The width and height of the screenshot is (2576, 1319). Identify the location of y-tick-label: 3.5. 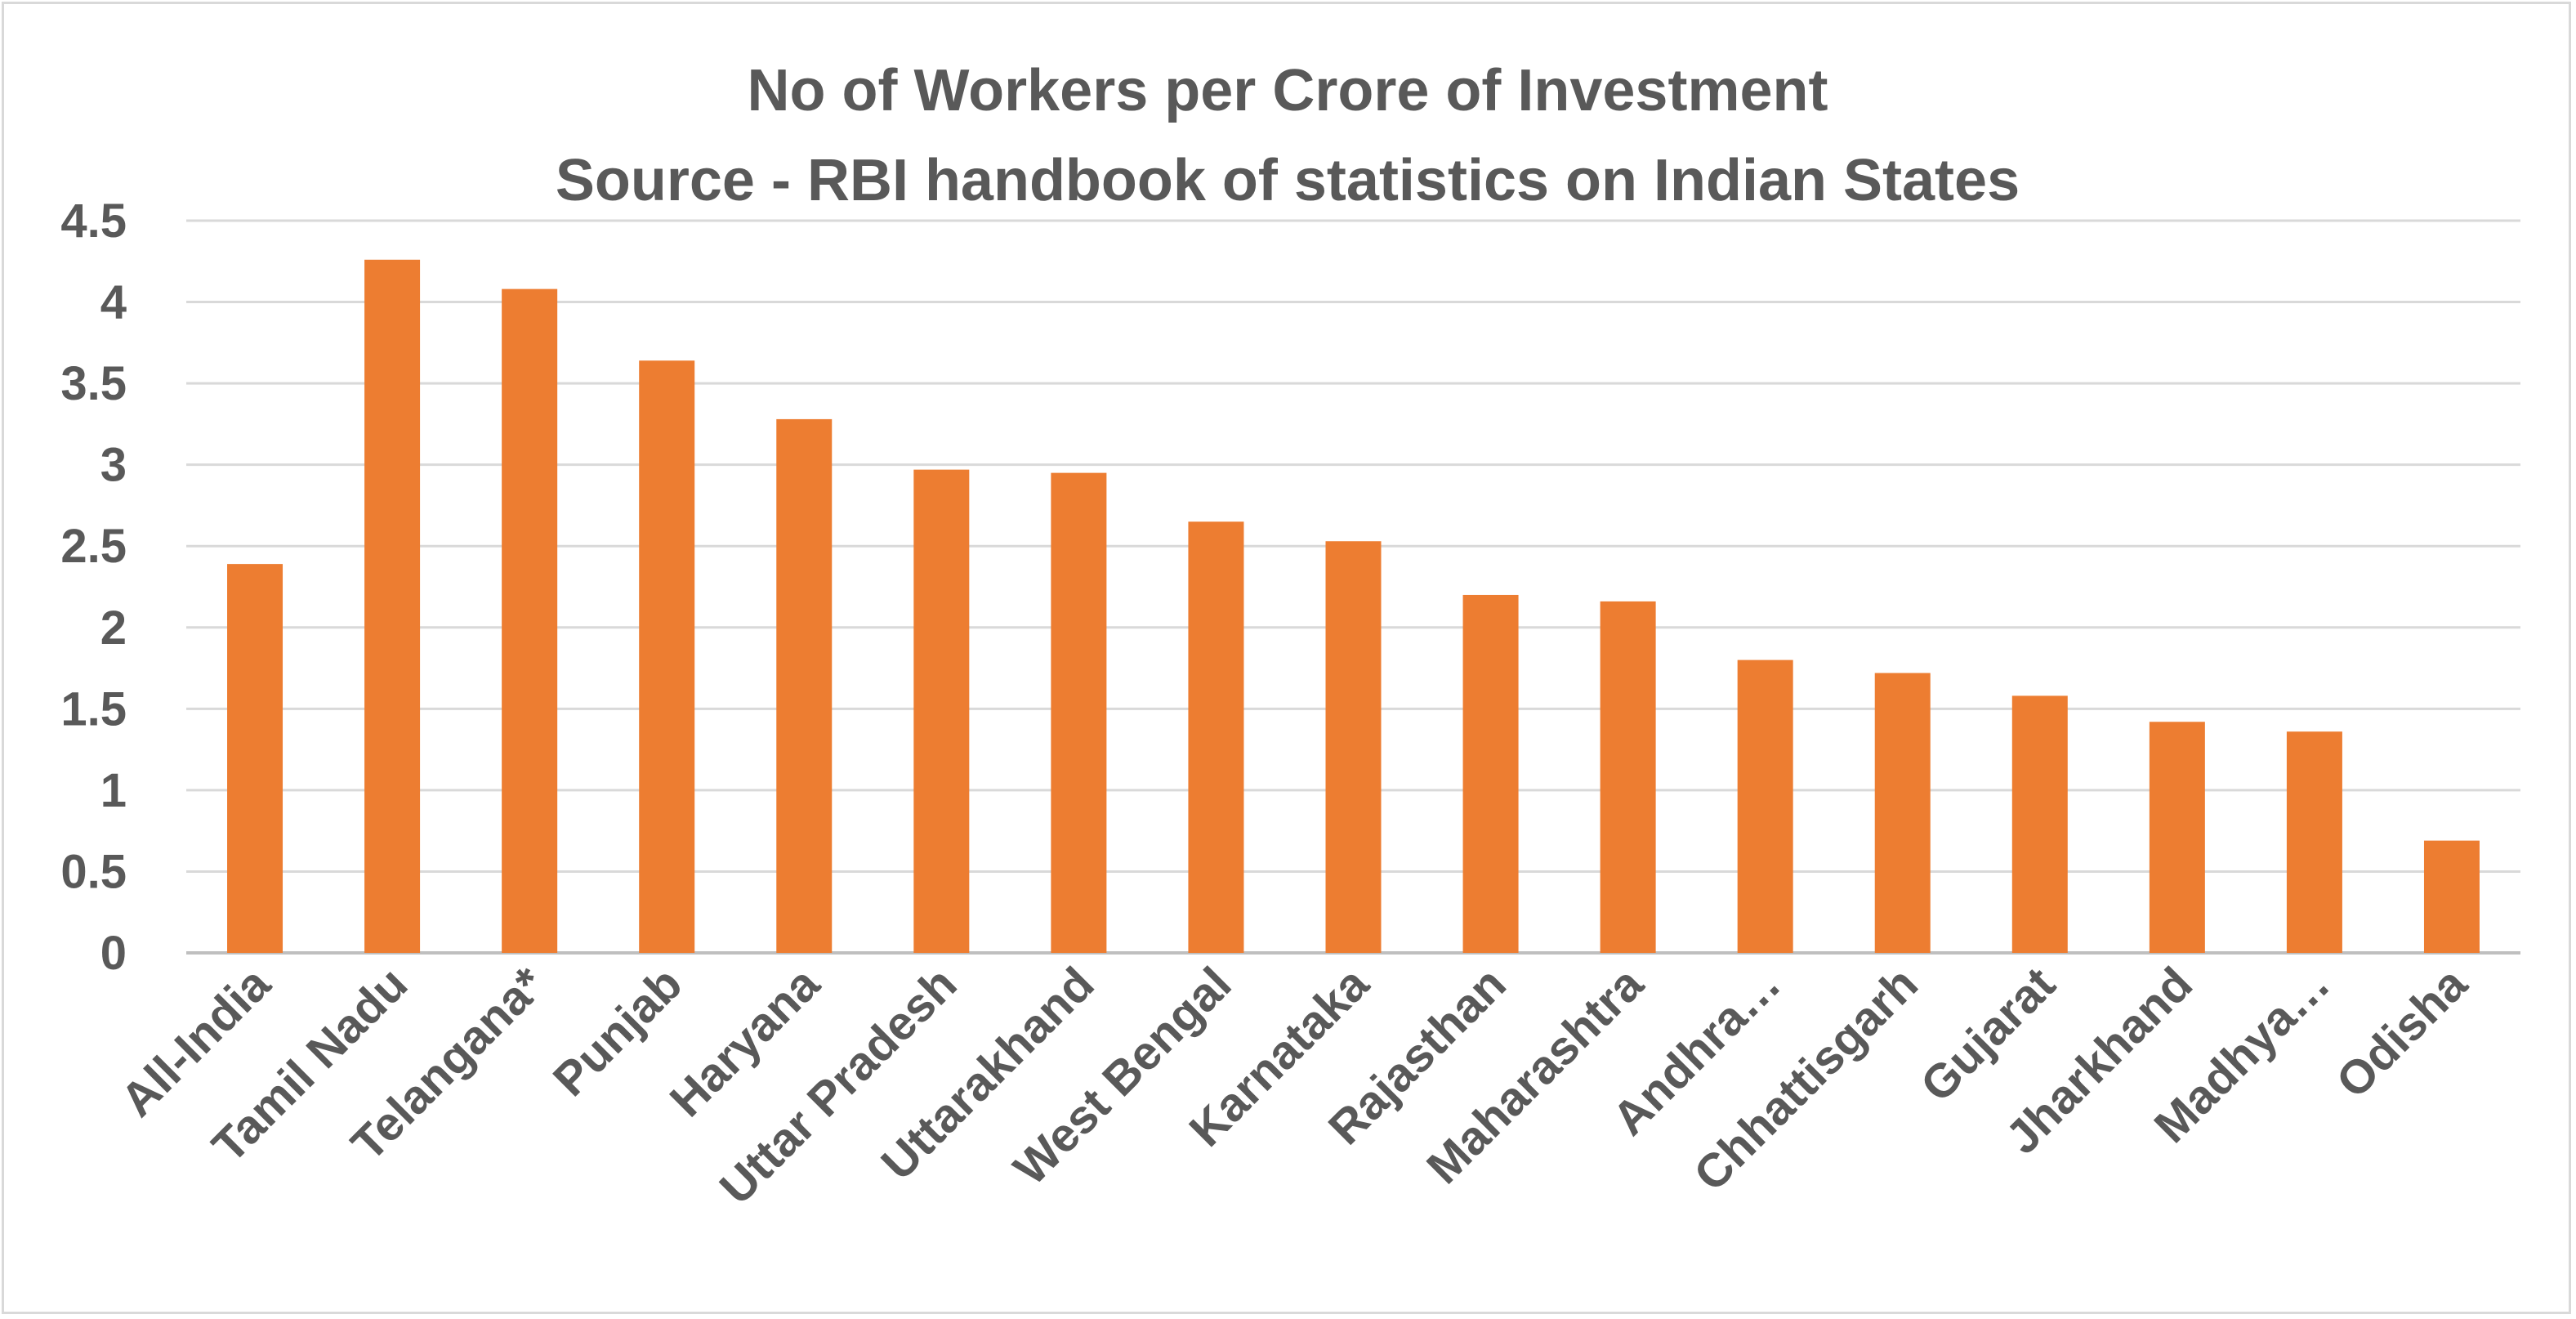
(94, 383).